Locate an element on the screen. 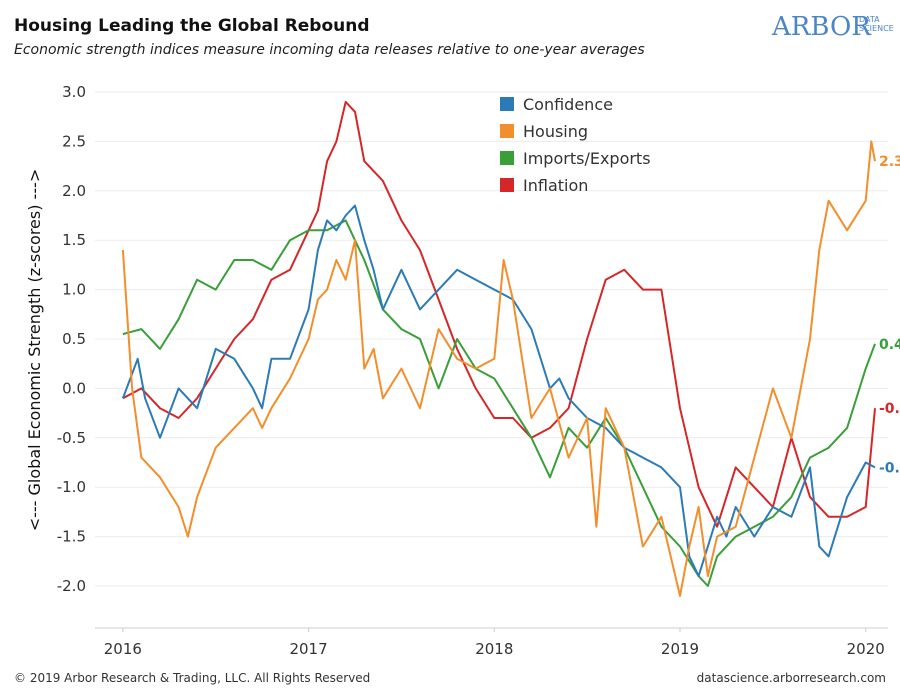 The image size is (900, 700). x-tick-label: 2016 is located at coordinates (123, 649).